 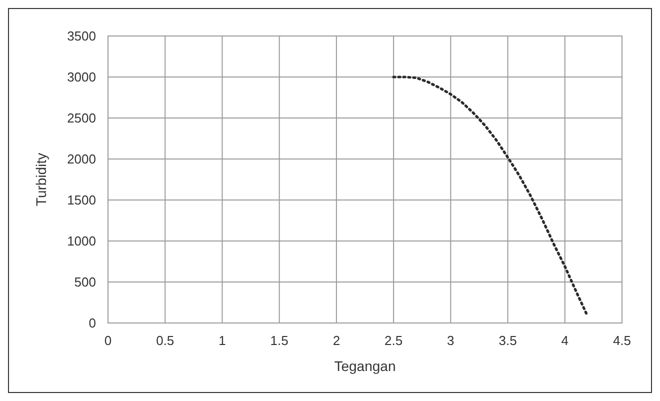 What do you see at coordinates (622, 340) in the screenshot?
I see `x-tick-label: 4.5` at bounding box center [622, 340].